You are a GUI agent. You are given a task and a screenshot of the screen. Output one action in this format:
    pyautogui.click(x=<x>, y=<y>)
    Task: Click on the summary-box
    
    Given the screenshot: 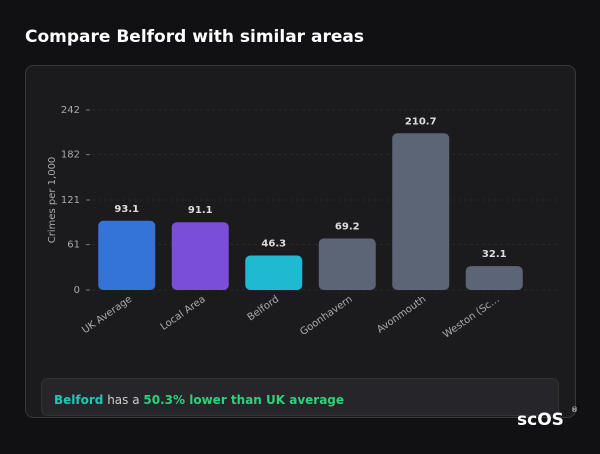 What is the action you would take?
    pyautogui.click(x=300, y=397)
    